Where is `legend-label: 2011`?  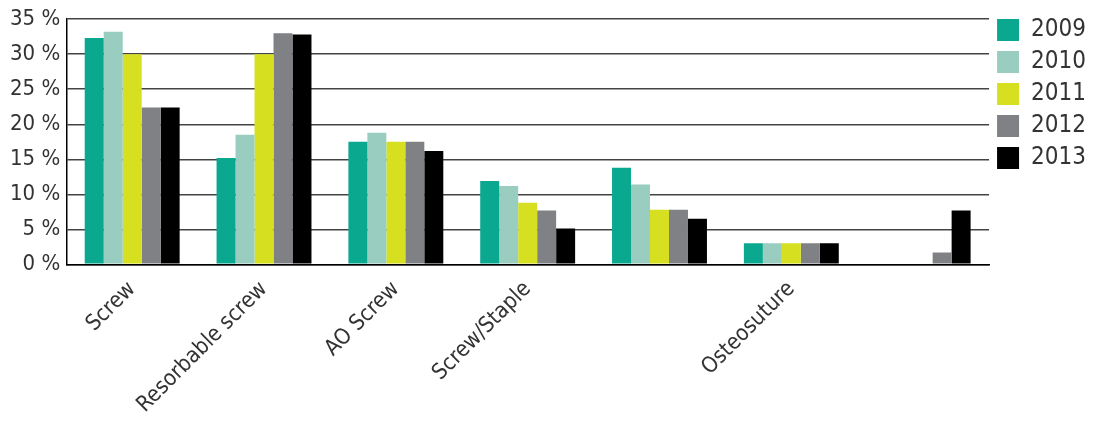
legend-label: 2011 is located at coordinates (1058, 92).